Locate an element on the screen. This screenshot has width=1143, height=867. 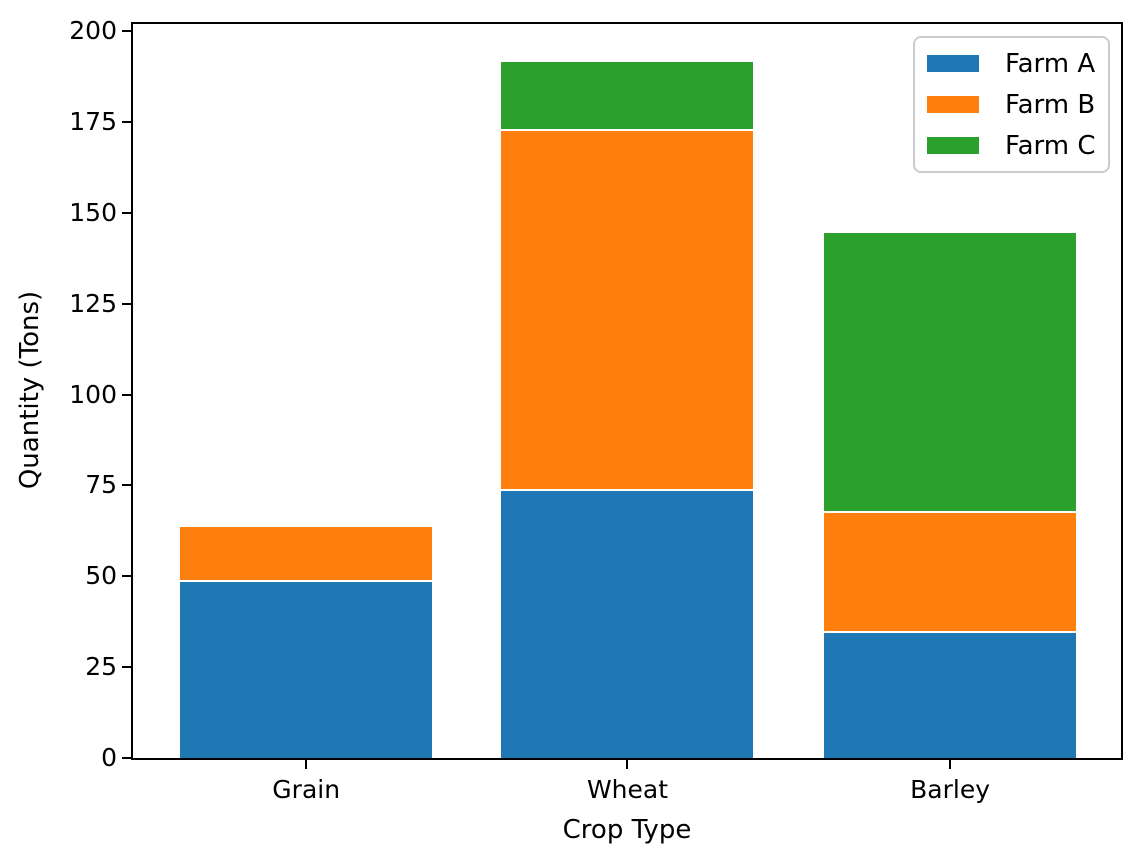
y-tick-label: 25 is located at coordinates (101, 667).